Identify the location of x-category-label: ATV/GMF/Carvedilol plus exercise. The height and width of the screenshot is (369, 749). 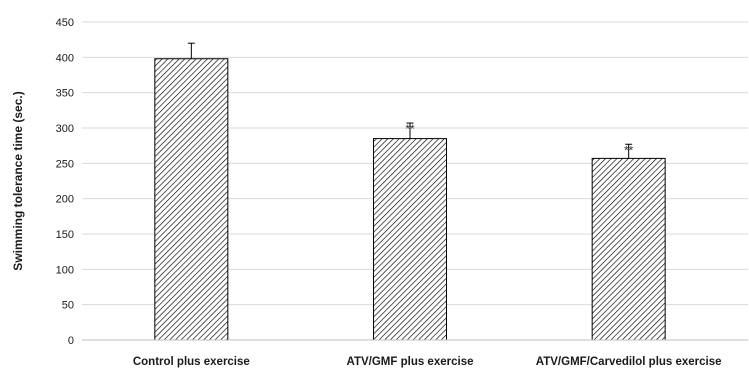
(629, 362).